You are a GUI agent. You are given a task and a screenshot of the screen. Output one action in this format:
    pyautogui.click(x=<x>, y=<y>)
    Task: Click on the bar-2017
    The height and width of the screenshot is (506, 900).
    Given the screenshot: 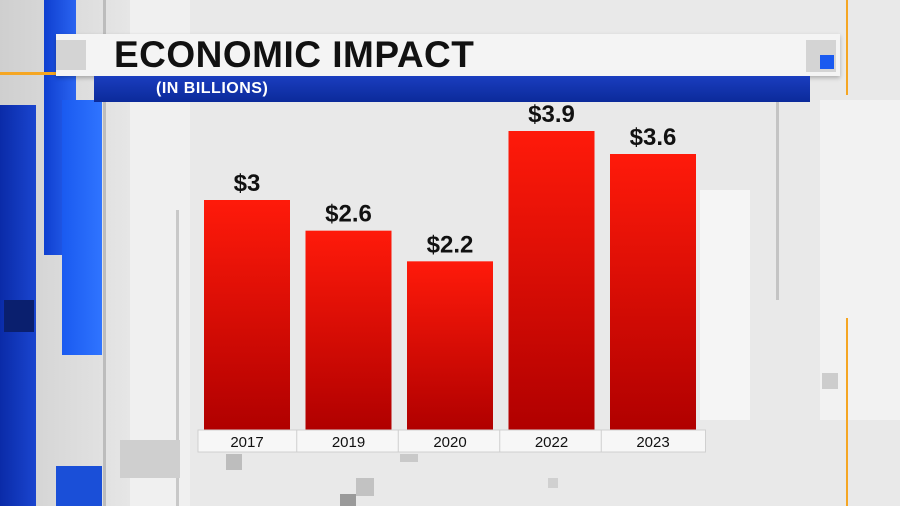 What is the action you would take?
    pyautogui.click(x=247, y=315)
    